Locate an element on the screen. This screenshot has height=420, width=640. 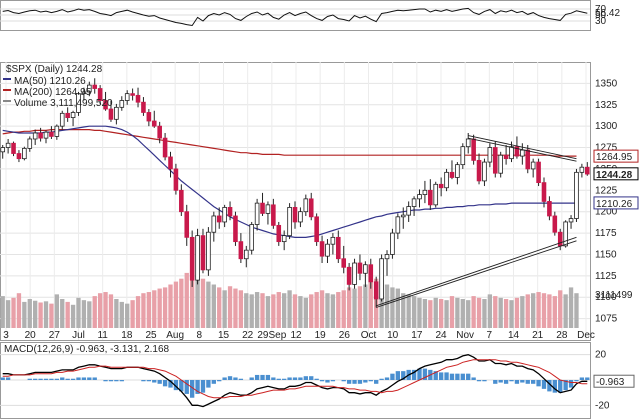
legend-swatch is located at coordinates (7, 90).